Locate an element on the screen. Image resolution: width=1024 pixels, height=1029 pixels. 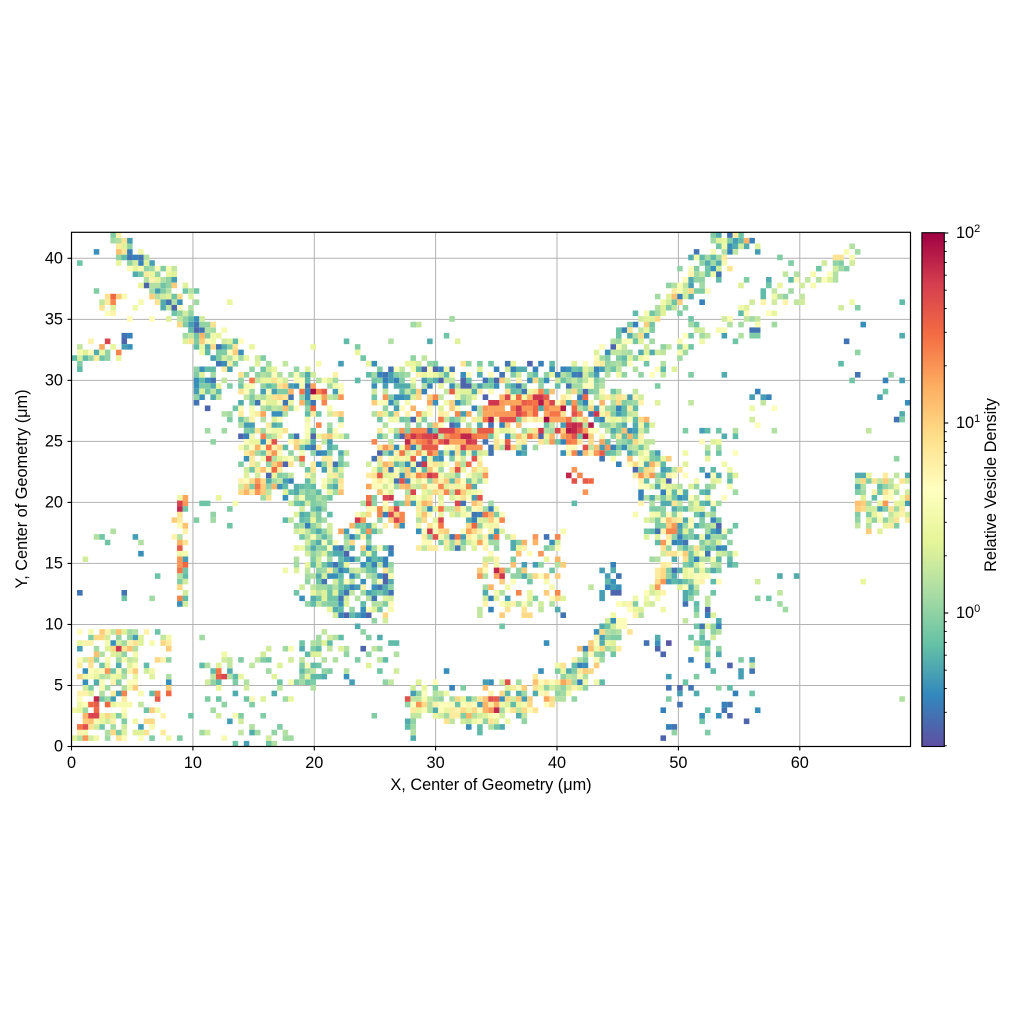
svg-text: 35 is located at coordinates (54, 320).